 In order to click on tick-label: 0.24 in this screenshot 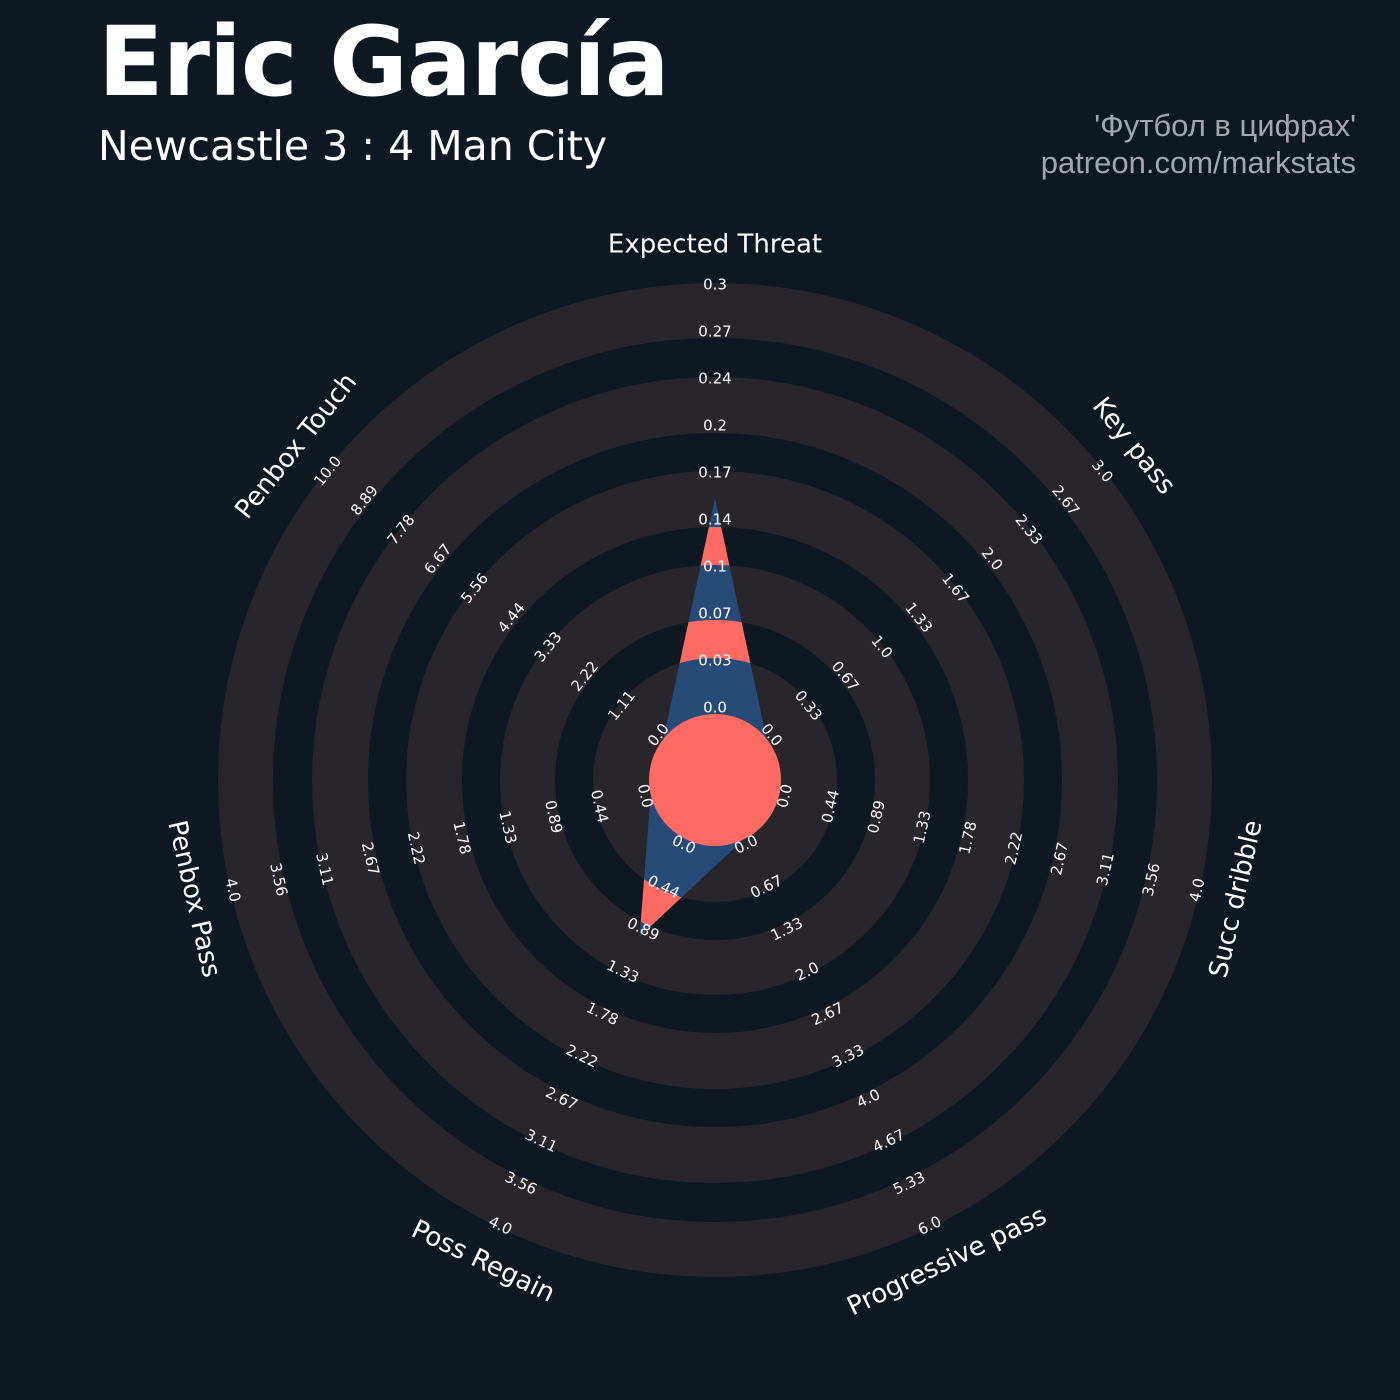, I will do `click(714, 379)`.